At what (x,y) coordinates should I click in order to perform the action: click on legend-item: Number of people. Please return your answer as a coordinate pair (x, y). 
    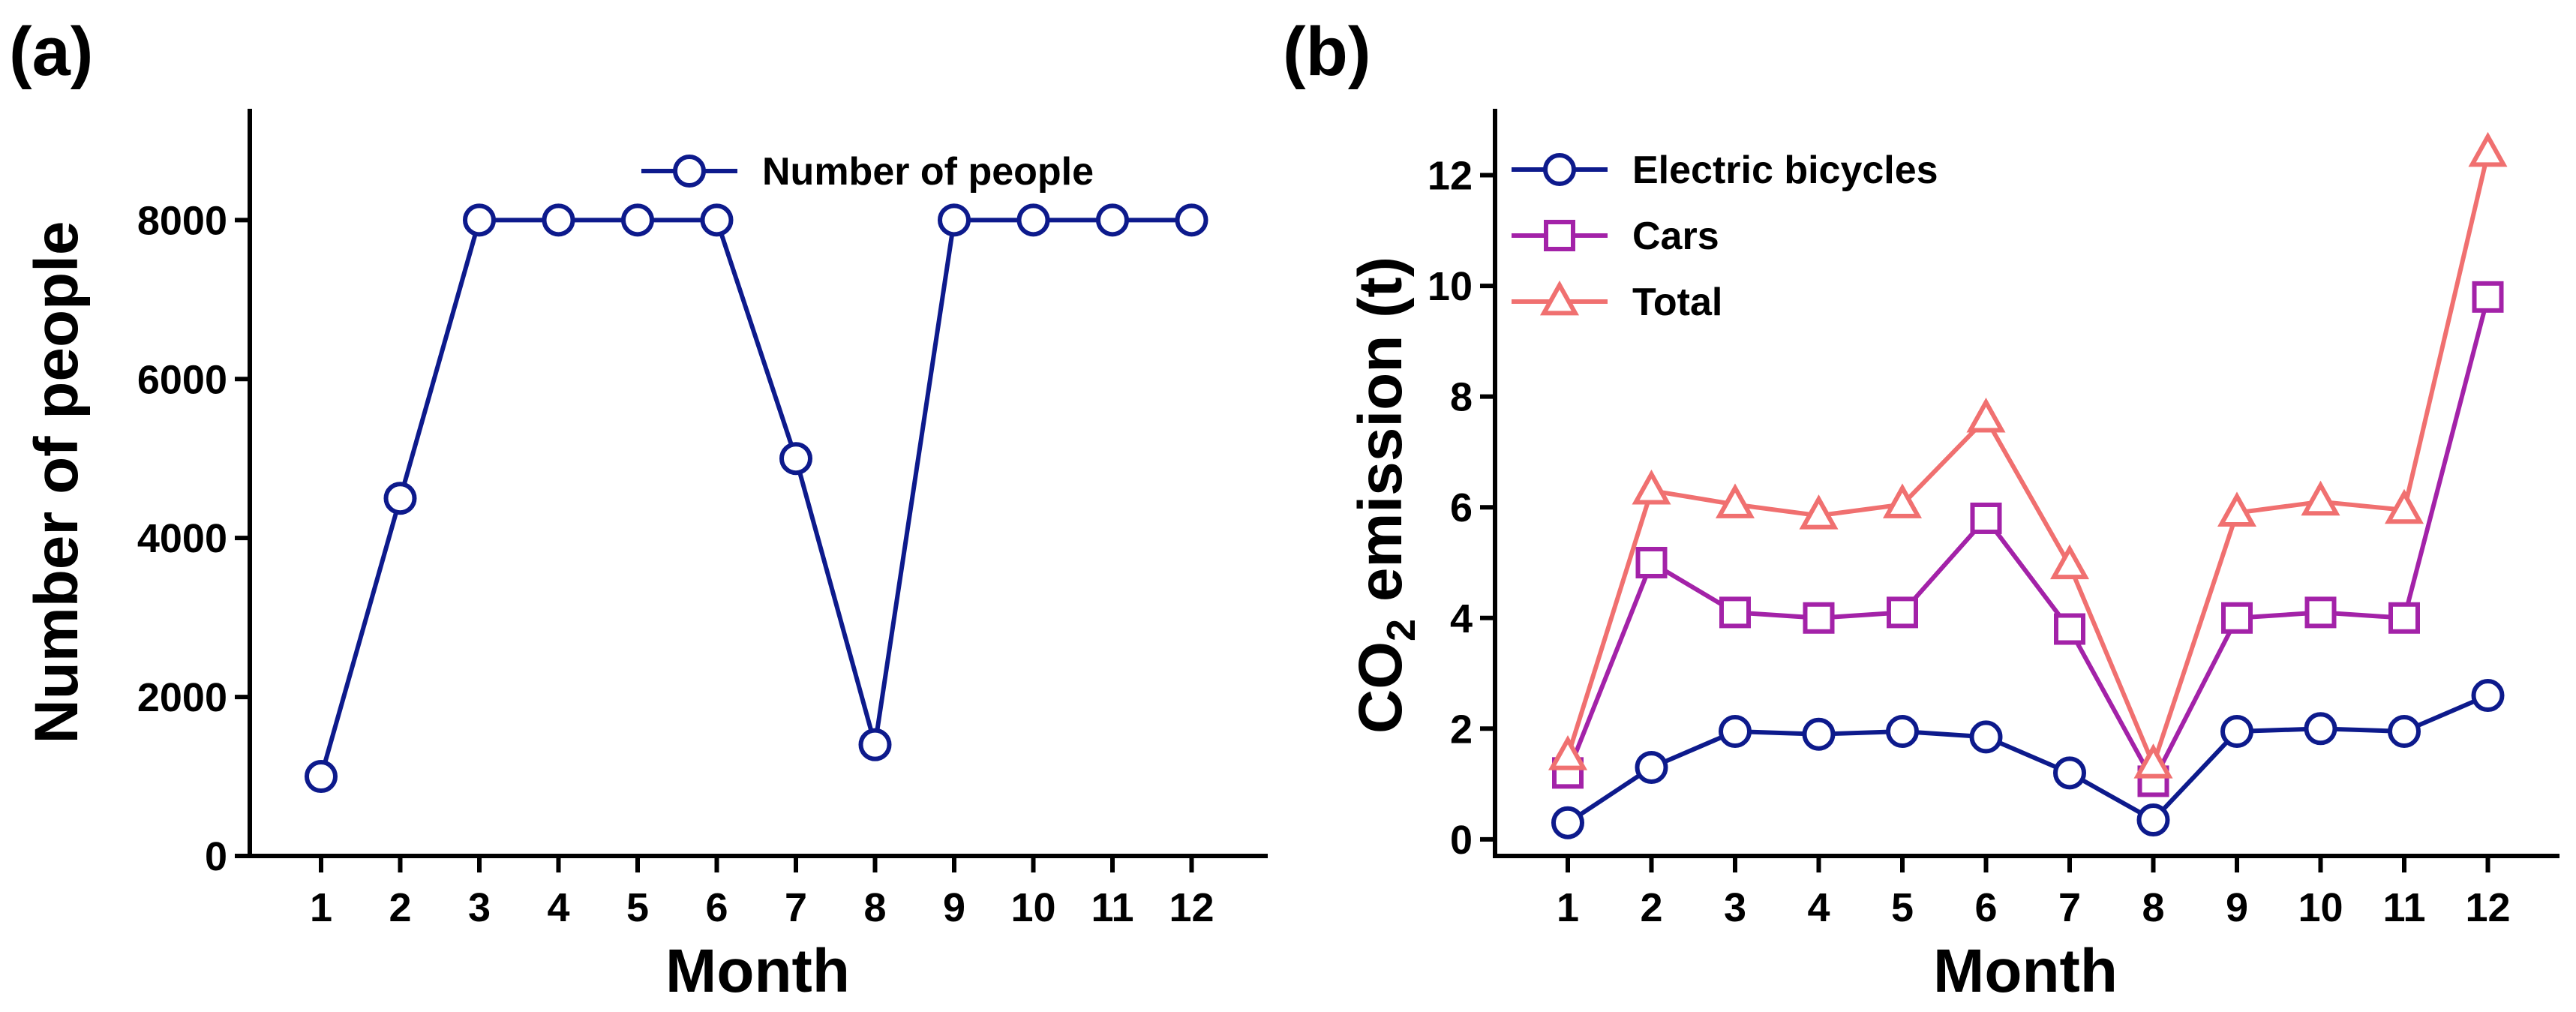
    Looking at the image, I should click on (867, 172).